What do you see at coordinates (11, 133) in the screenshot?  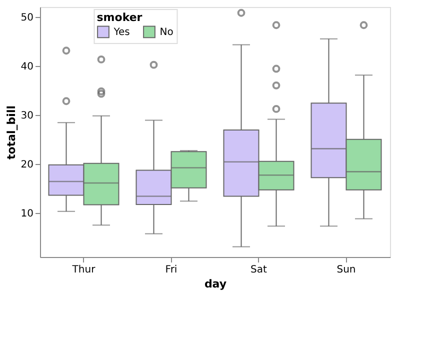 I see `y-axis-title: total_bill` at bounding box center [11, 133].